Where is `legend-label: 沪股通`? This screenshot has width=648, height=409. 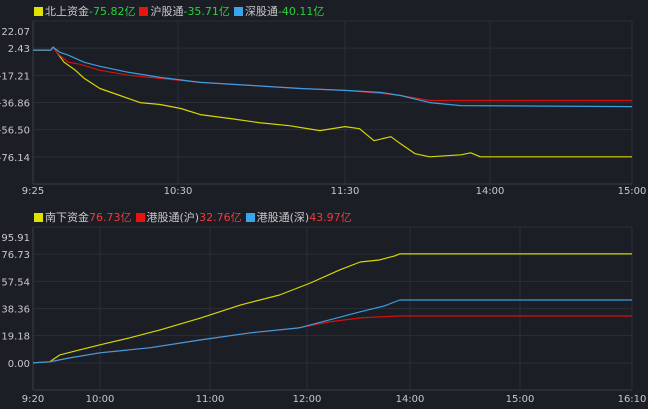
legend-label: 沪股通 is located at coordinates (167, 11).